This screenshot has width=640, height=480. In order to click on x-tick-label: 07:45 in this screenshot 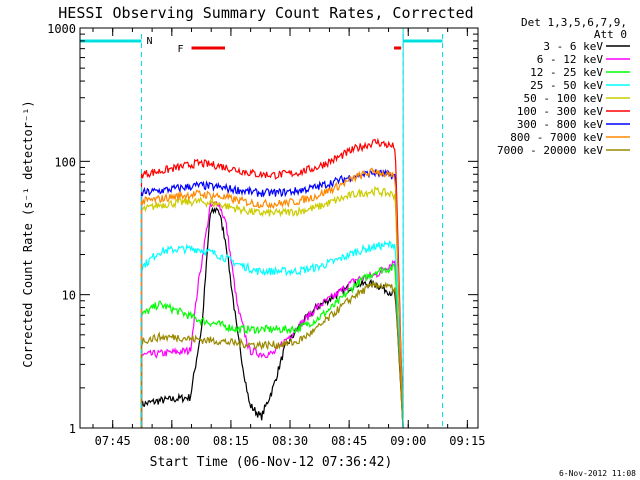, I will do `click(113, 441)`.